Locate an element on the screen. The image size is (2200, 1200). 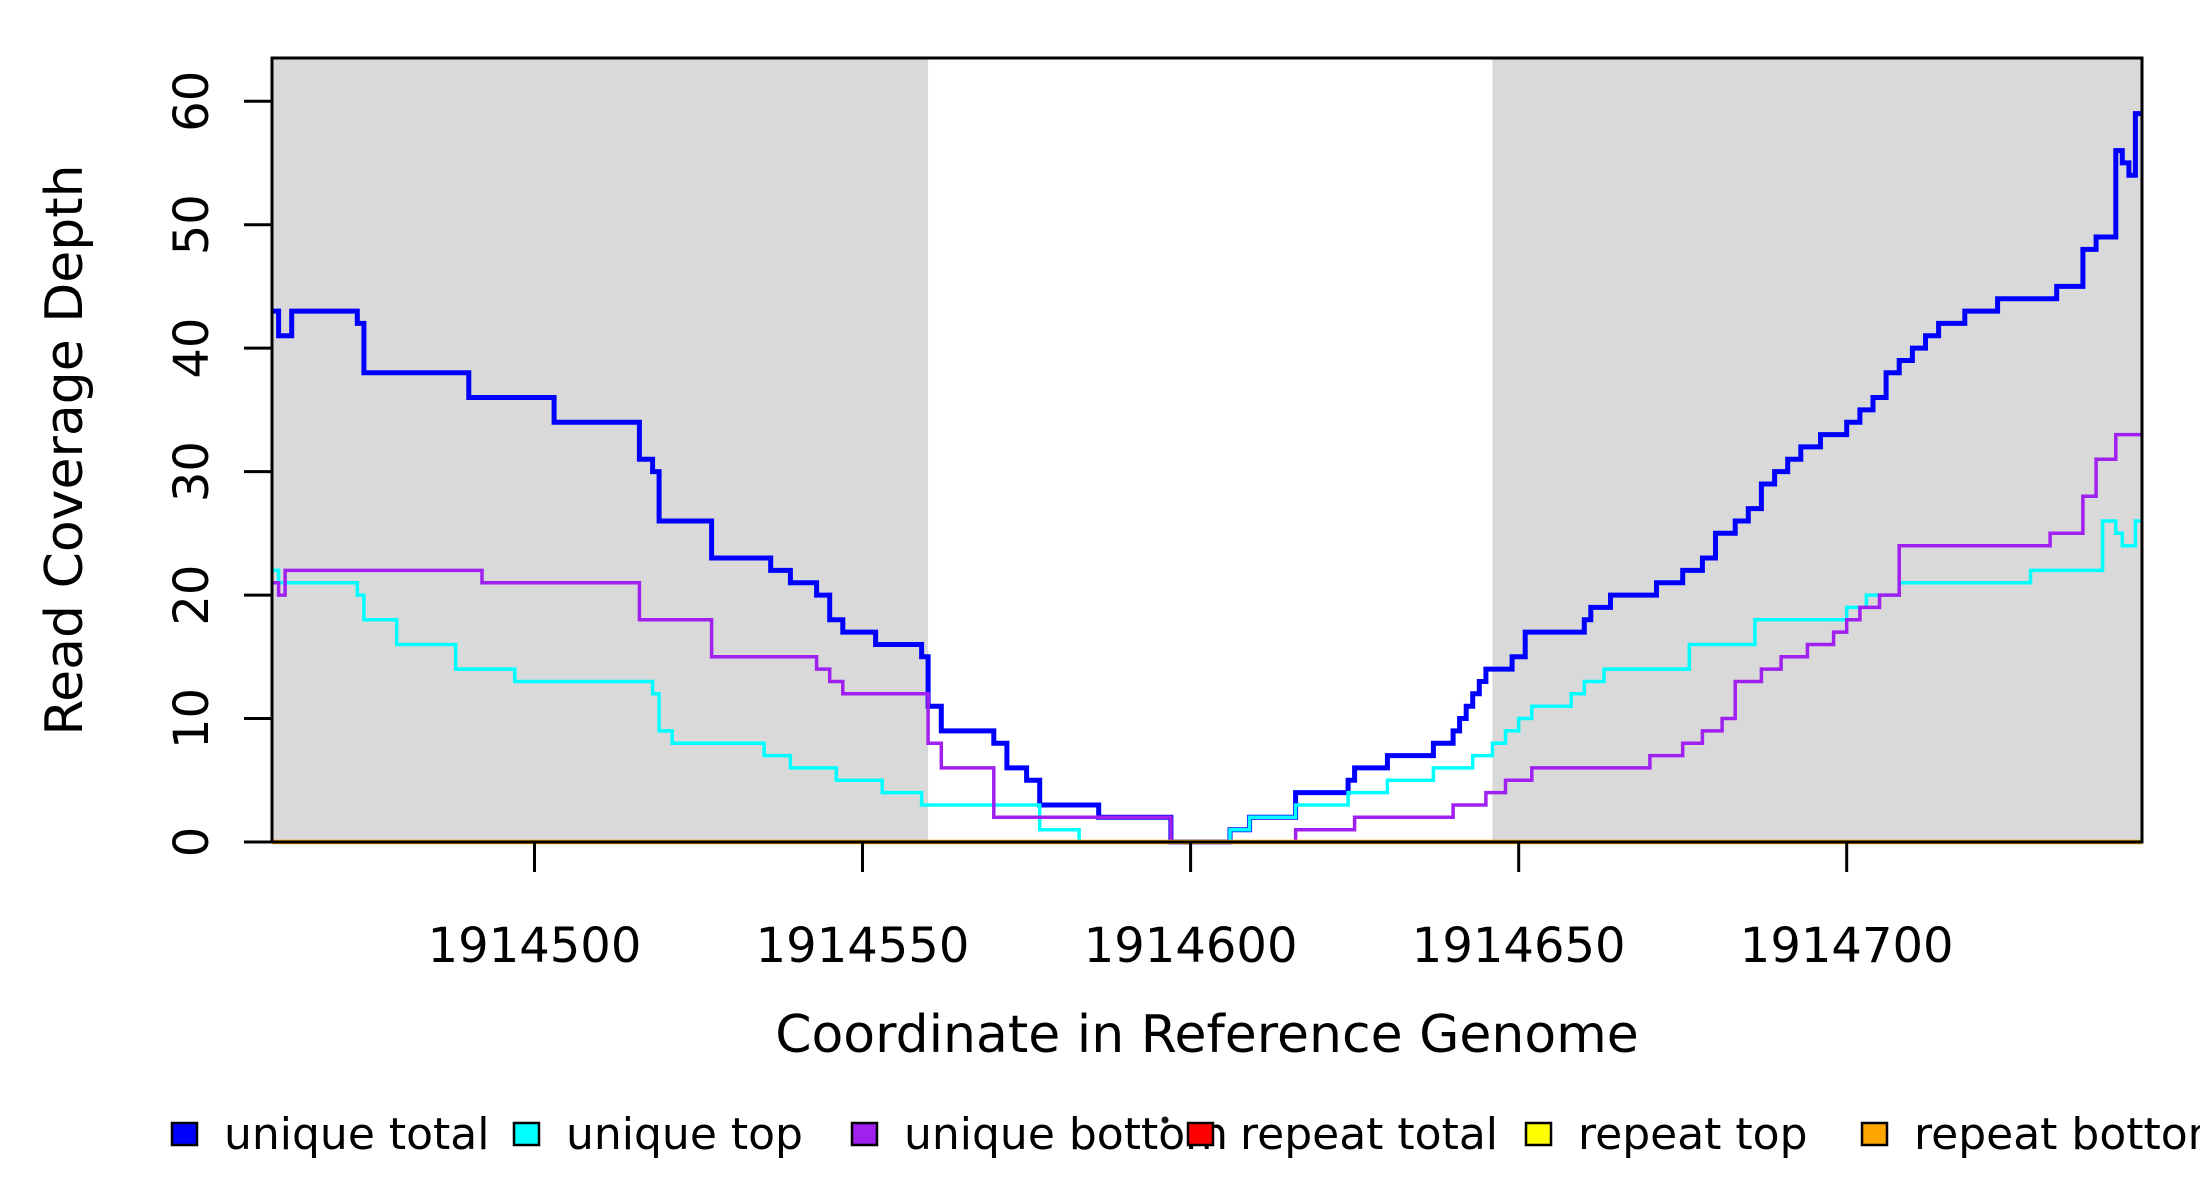
y-tick-label: 10 is located at coordinates (192, 718).